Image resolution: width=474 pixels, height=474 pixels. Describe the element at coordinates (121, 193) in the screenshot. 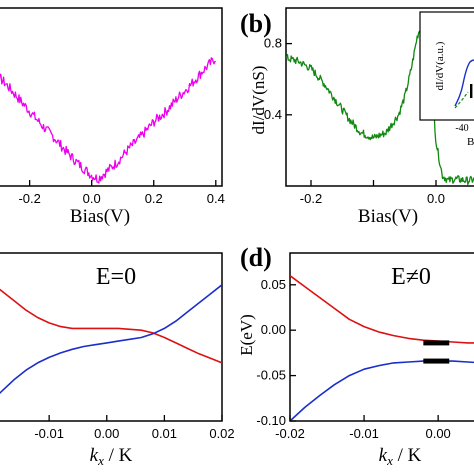

I see `panel-a-ticks: -0.2 0.0 0.2 0.4` at that location.